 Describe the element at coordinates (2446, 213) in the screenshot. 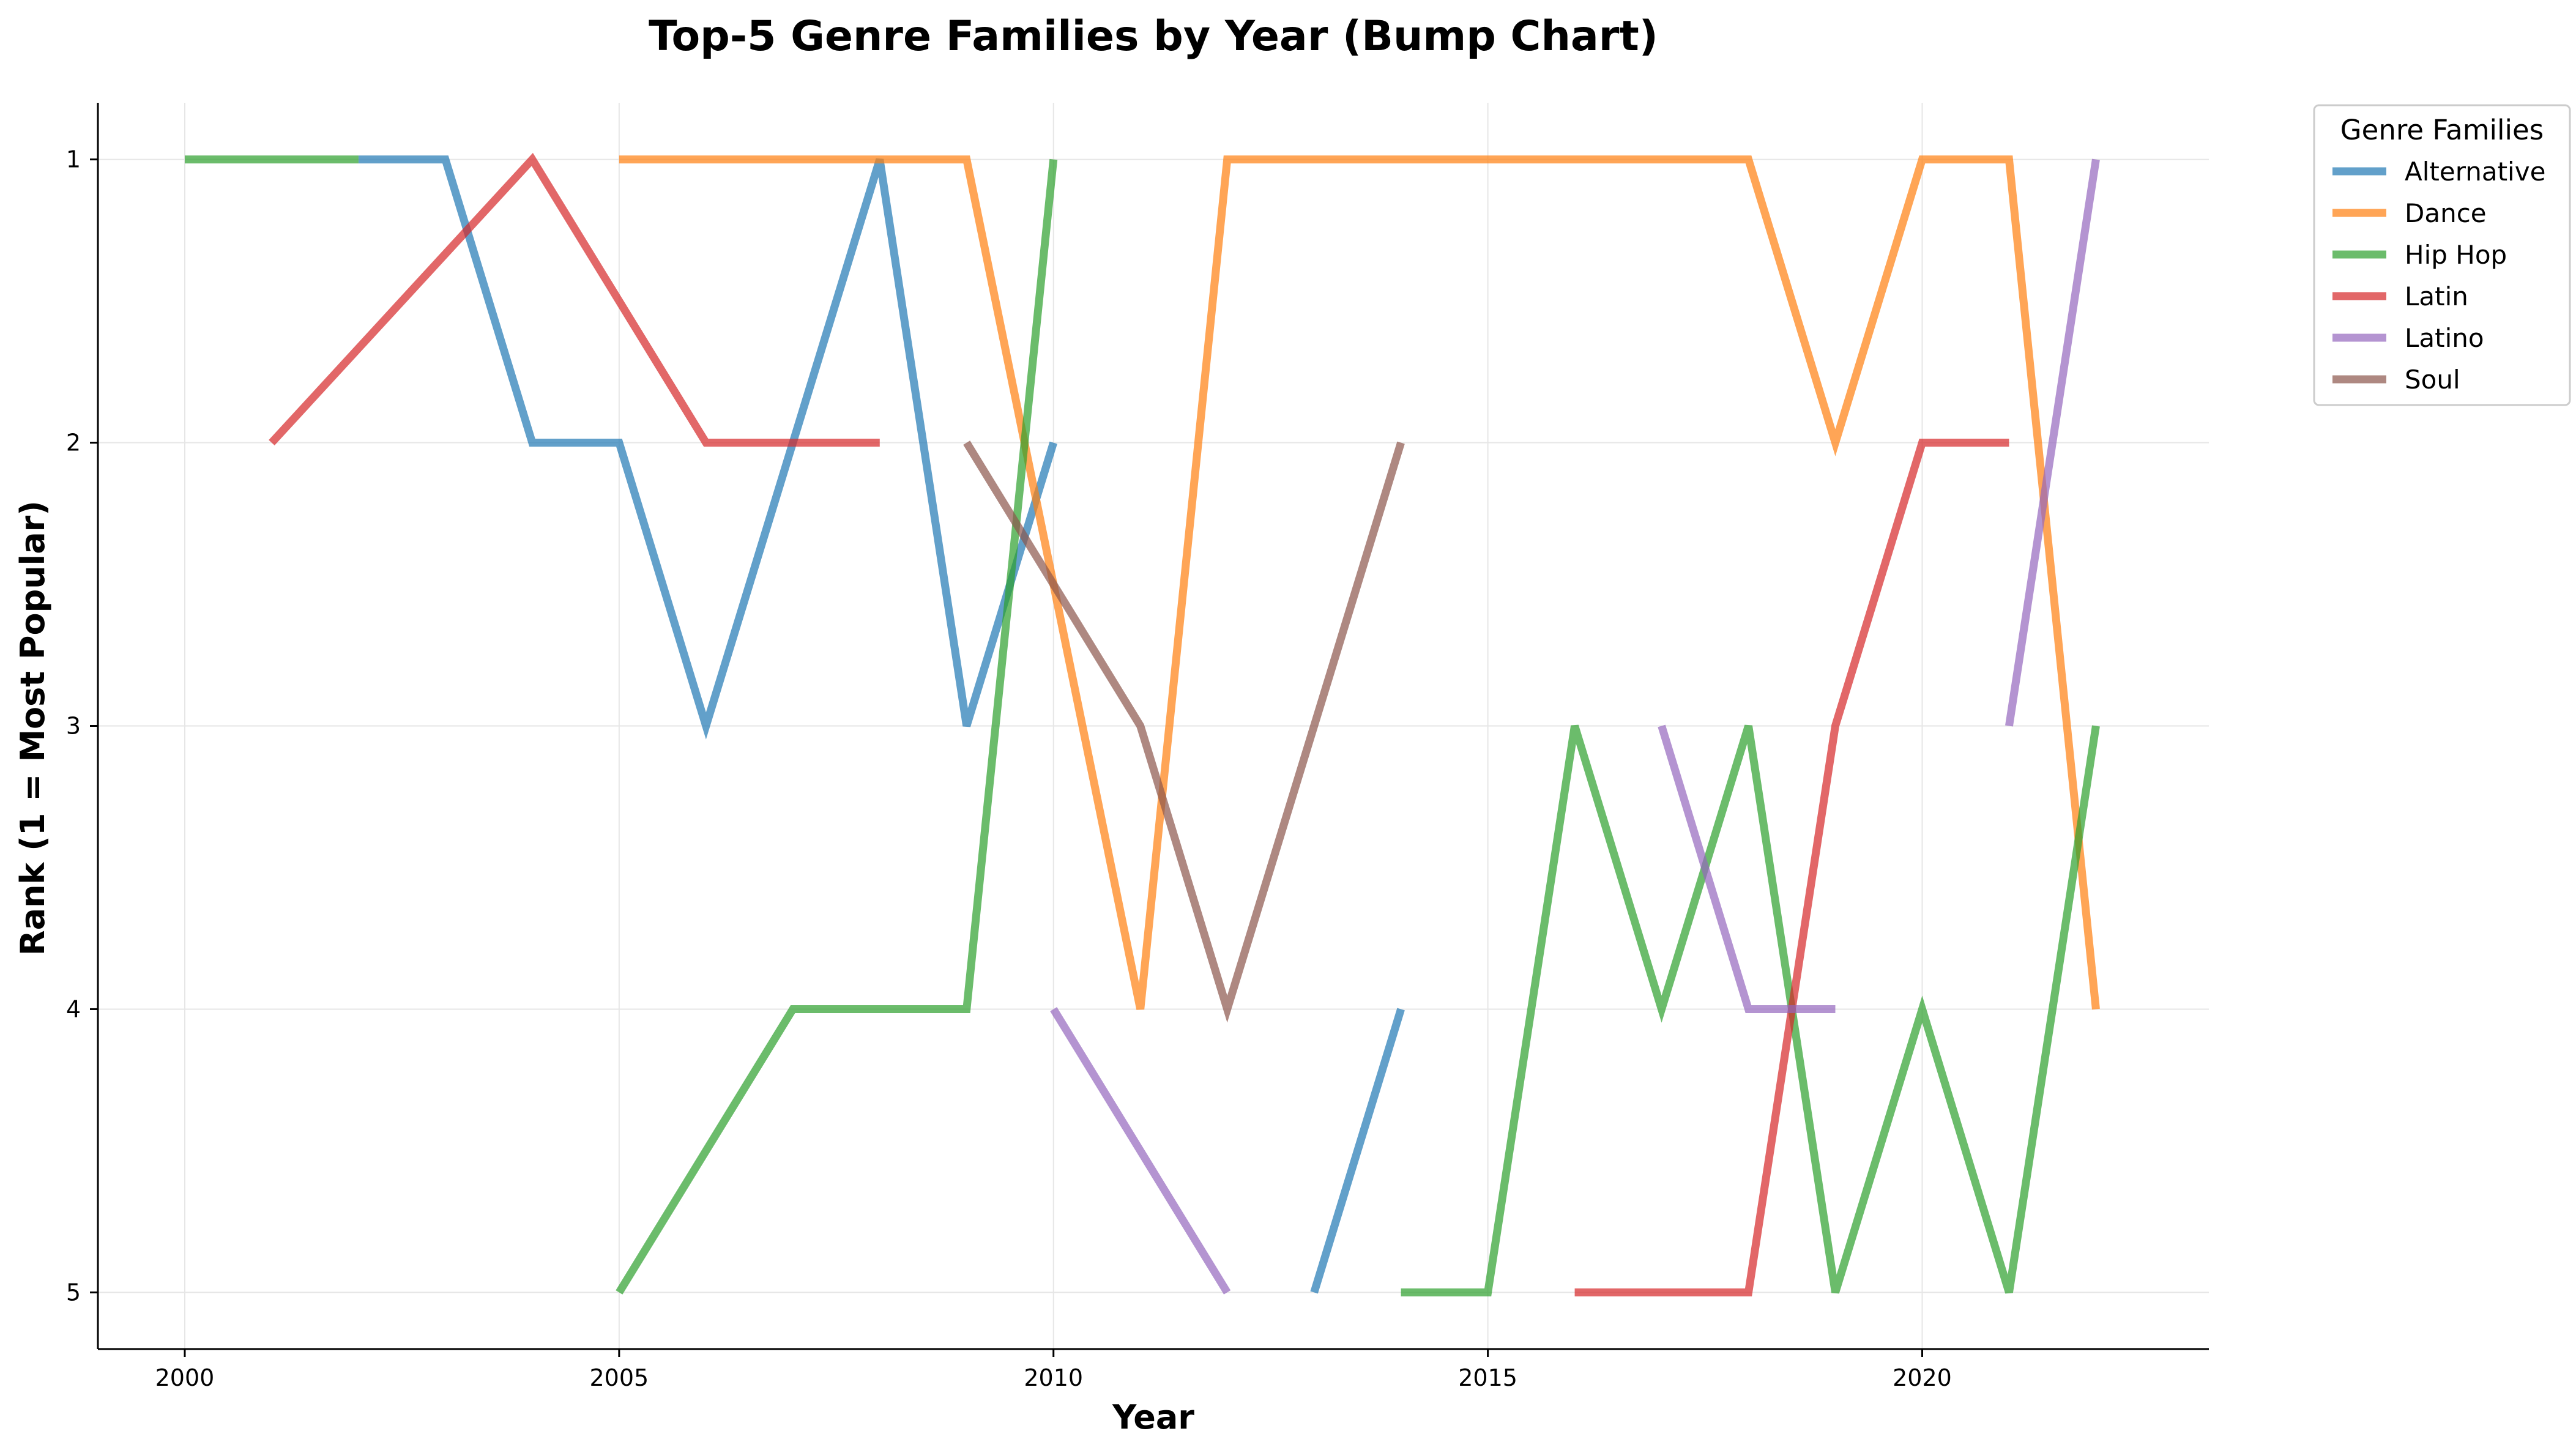

I see `legend-label: Dance` at that location.